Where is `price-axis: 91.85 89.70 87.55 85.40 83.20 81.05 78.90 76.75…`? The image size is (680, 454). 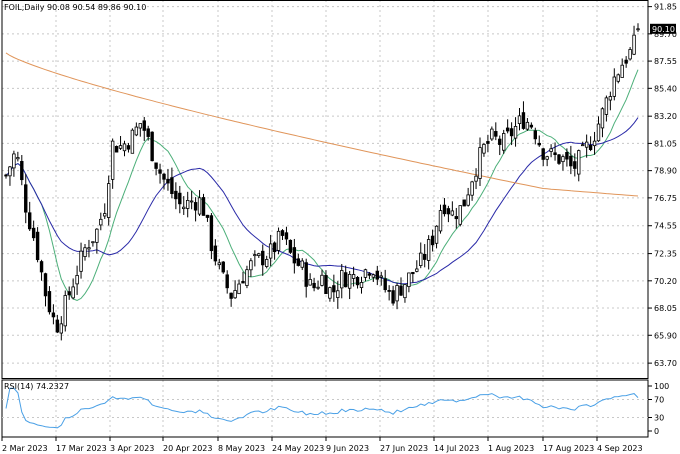 price-axis: 91.85 89.70 87.55 85.40 83.20 81.05 78.90 76.75… is located at coordinates (662, 185).